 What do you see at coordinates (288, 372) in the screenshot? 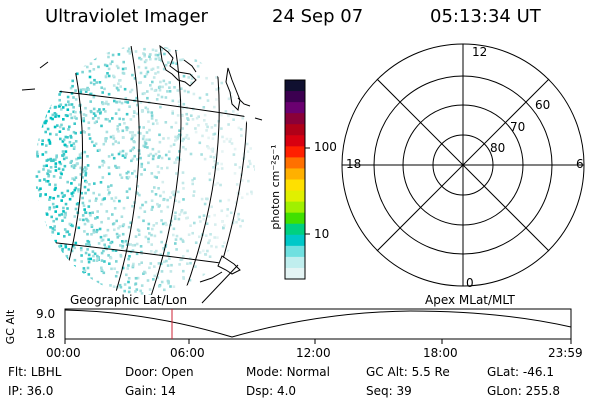
I see `status-mode: Mode: Normal` at bounding box center [288, 372].